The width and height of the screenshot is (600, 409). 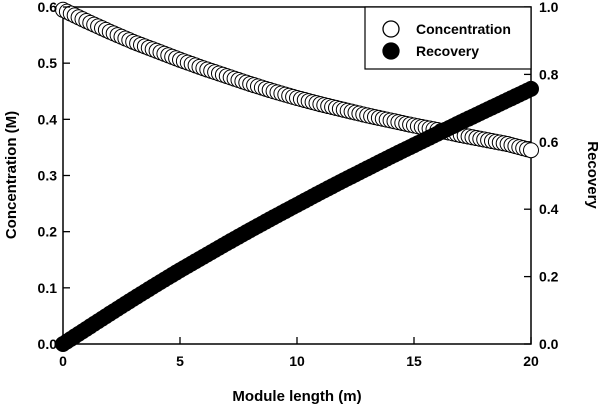 What do you see at coordinates (447, 51) in the screenshot?
I see `legend-label-recovery: Recovery` at bounding box center [447, 51].